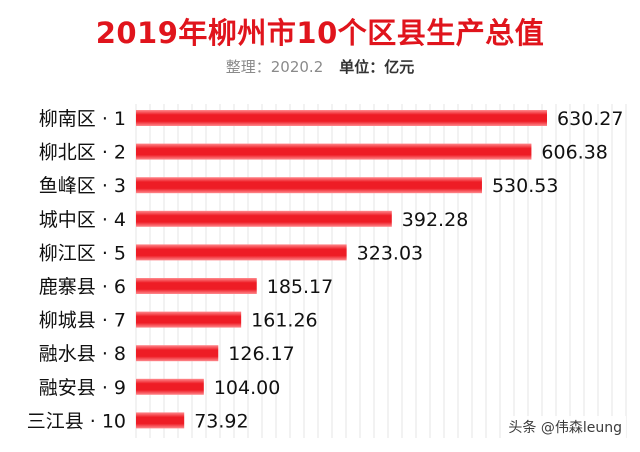 The image size is (640, 452). I want to click on category-label: 融安县 · 9, so click(82, 388).